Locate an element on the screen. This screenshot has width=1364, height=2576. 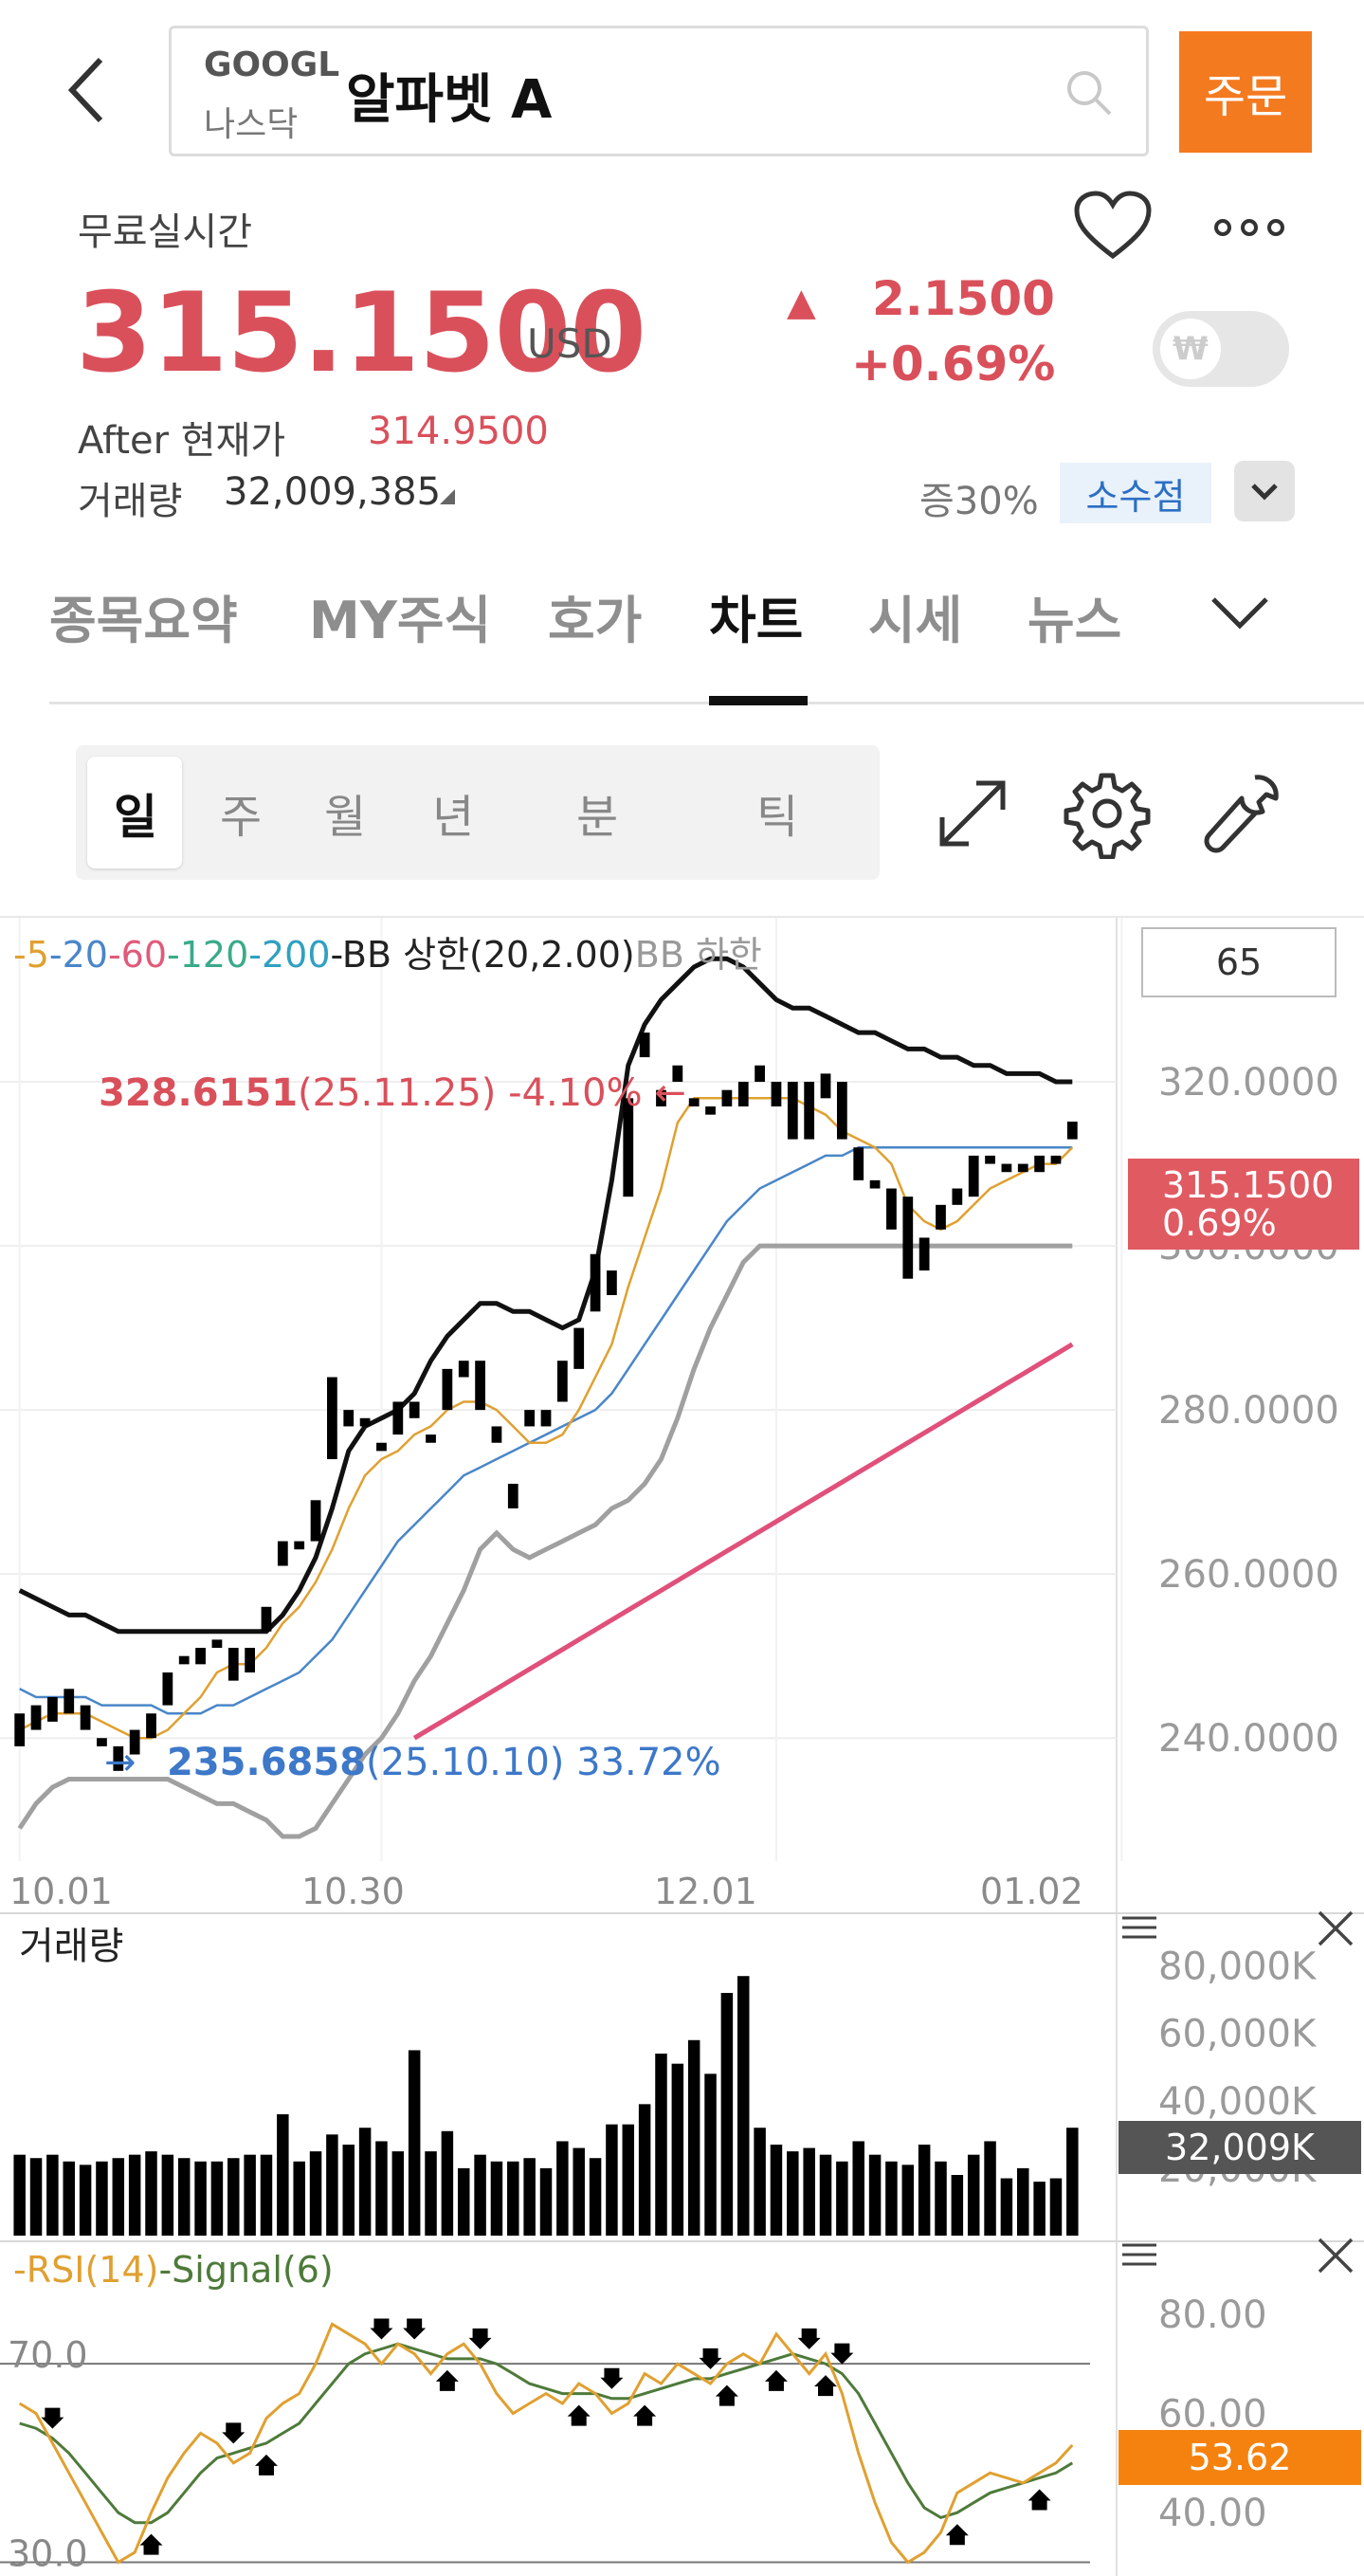
period-tick: 틱 is located at coordinates (777, 817).